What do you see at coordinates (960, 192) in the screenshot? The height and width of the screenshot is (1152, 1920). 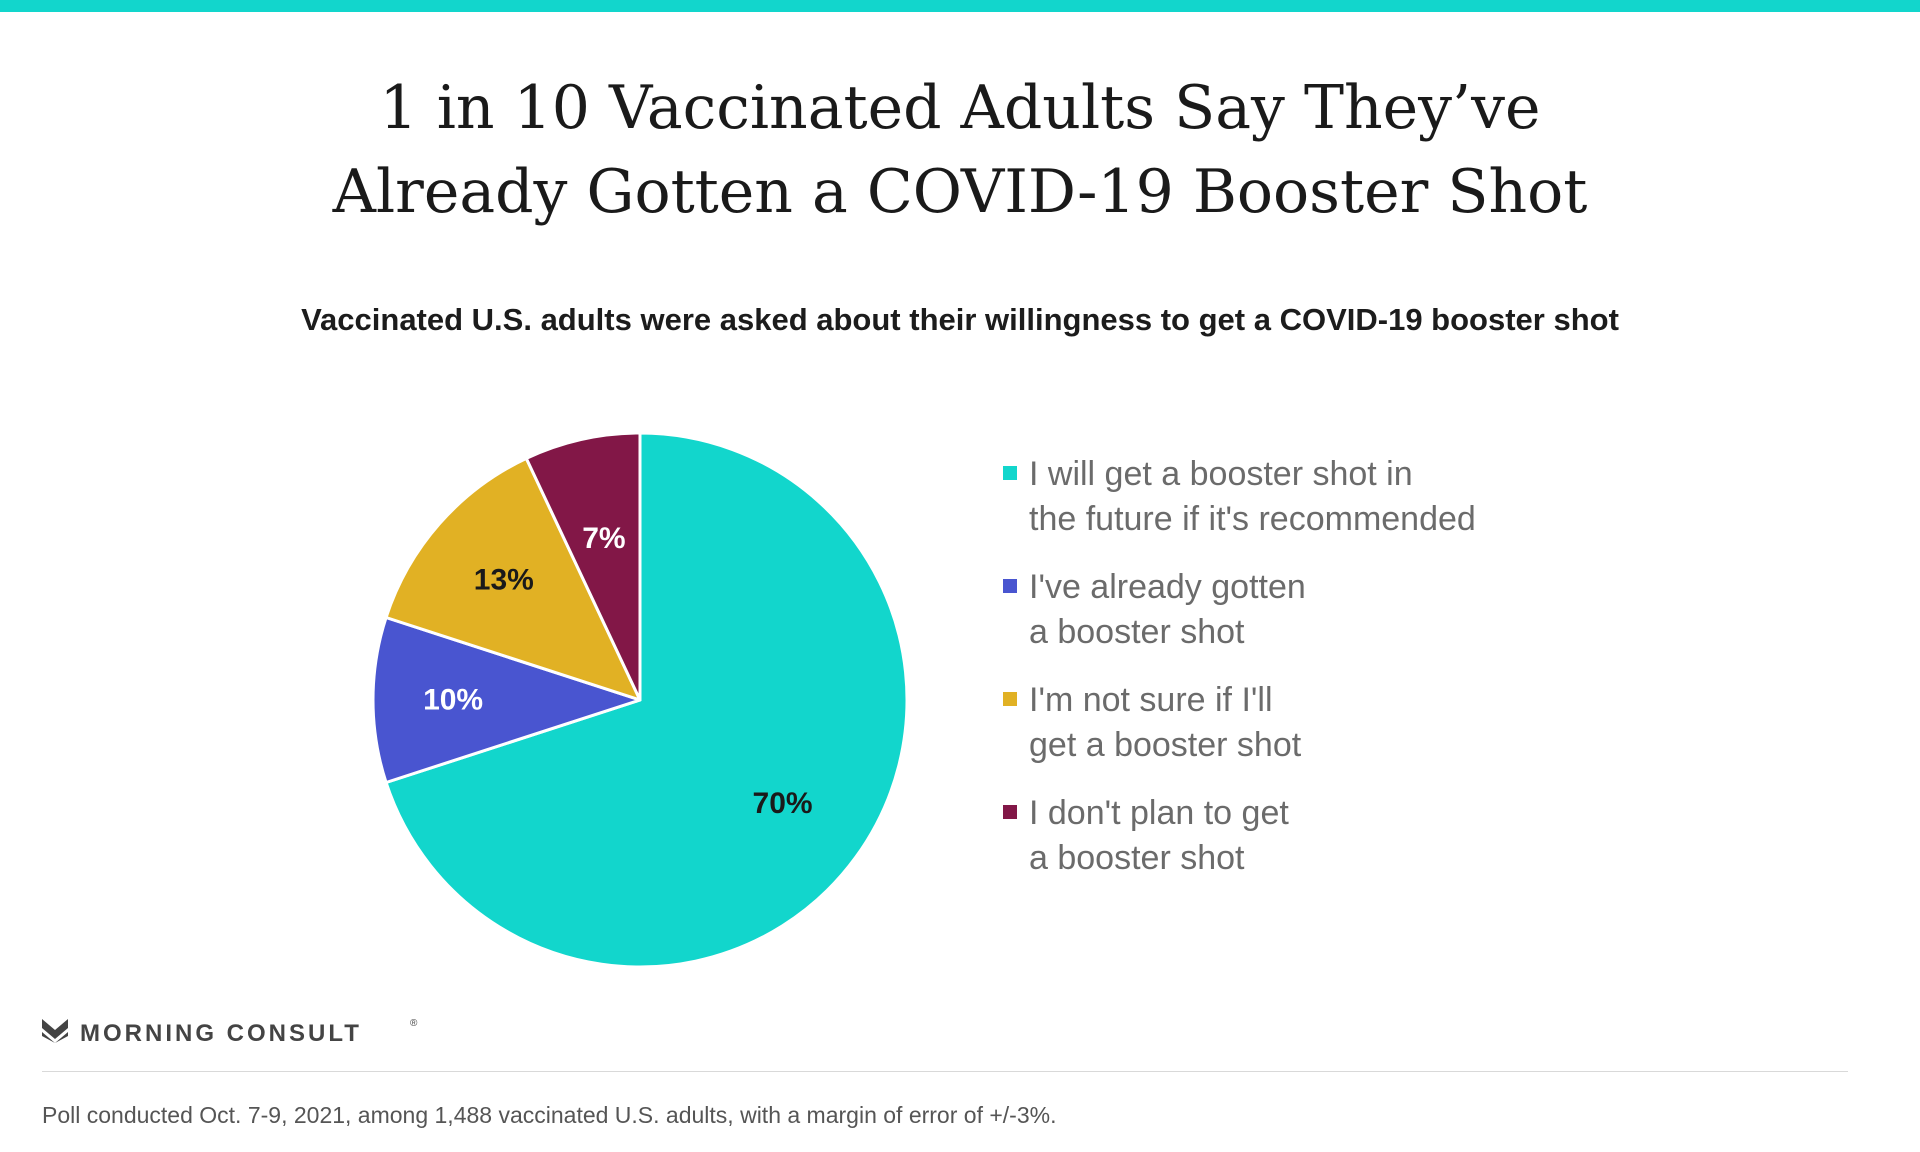 I see `chart-title-line-2: Already Gotten a COVID-19 Booster Shot` at bounding box center [960, 192].